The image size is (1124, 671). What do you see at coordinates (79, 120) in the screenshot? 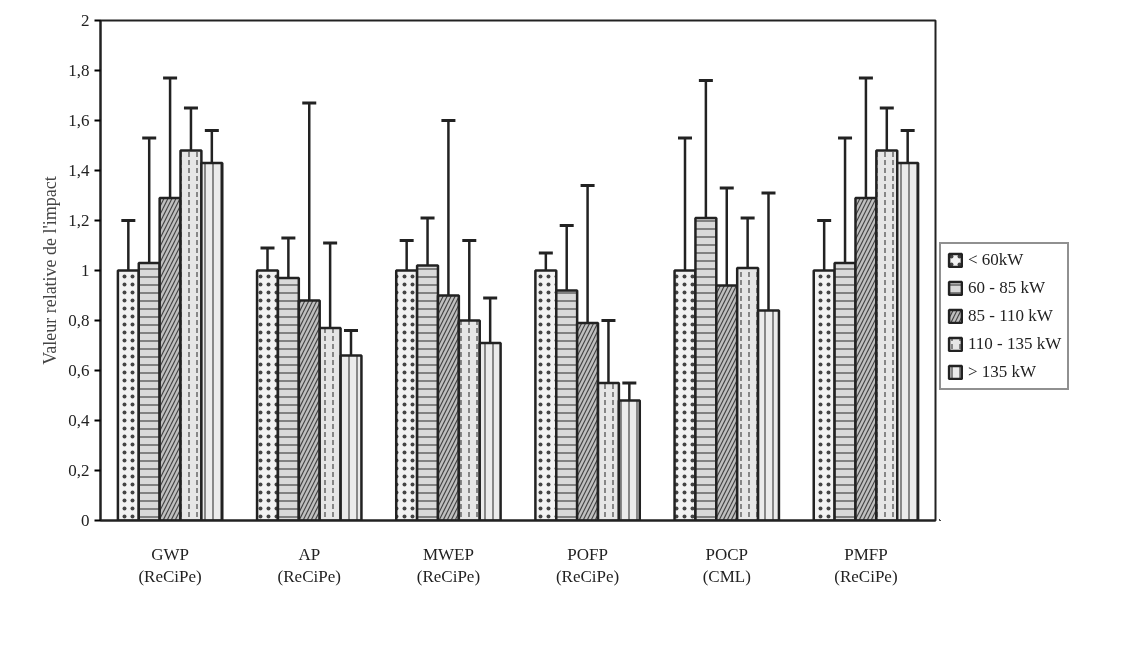
I see `y-tick-label: 1,6` at bounding box center [79, 120].